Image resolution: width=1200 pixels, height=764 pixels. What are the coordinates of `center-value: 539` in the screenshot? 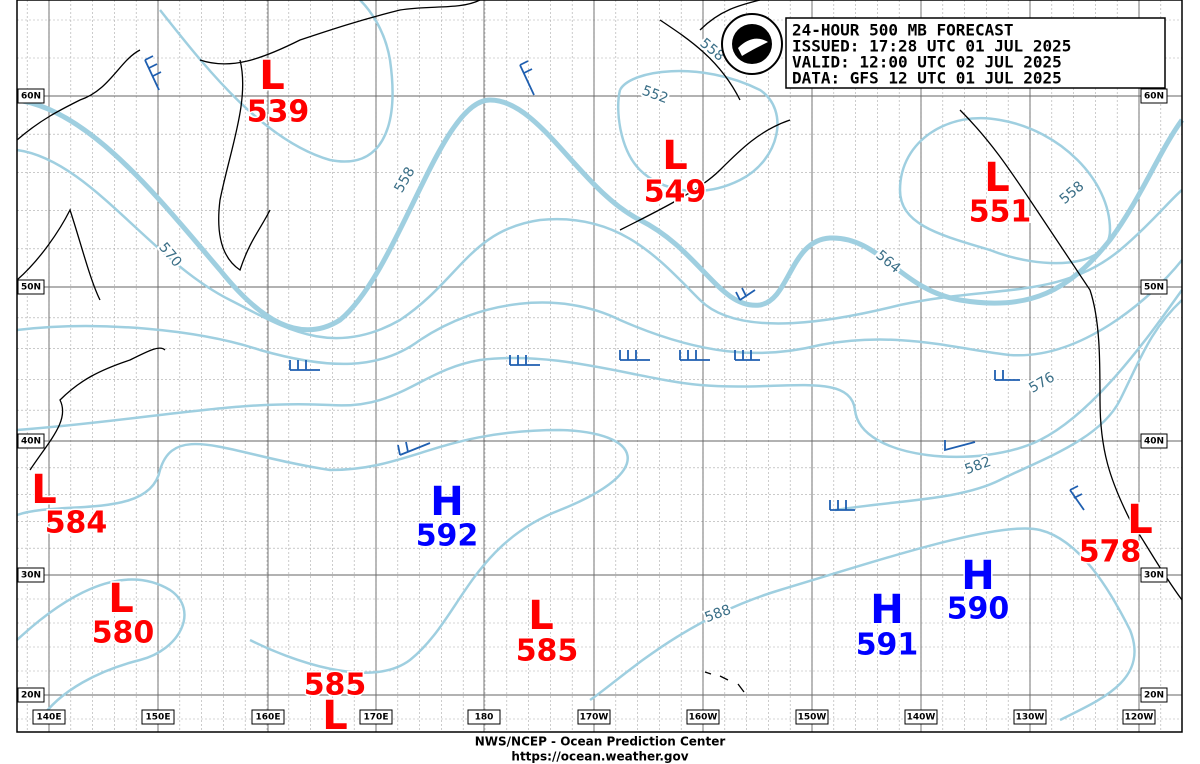 It's located at (278, 112).